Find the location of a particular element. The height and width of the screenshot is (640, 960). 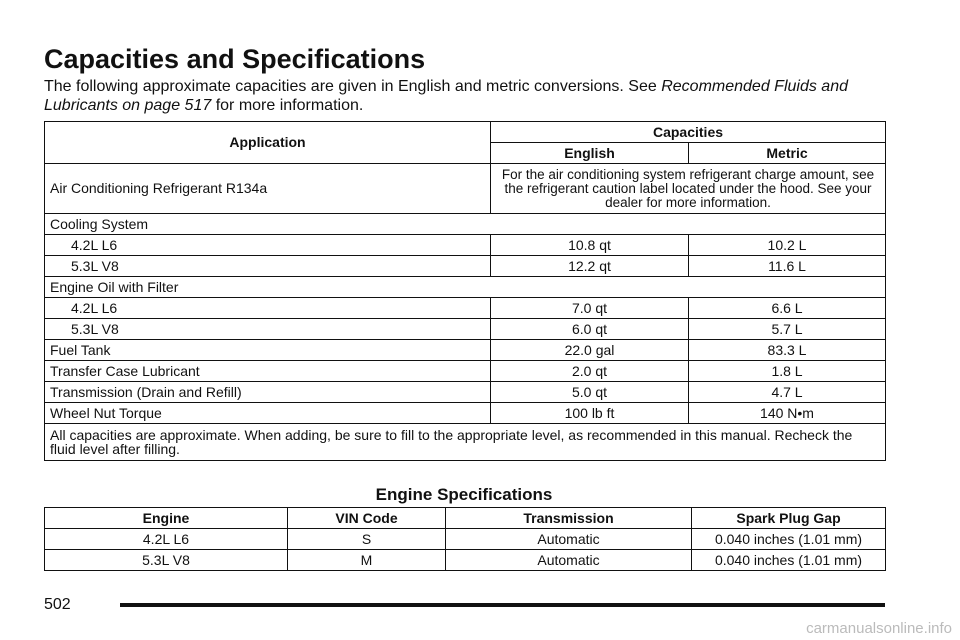

header-cell: Transmission is located at coordinates (568, 518).